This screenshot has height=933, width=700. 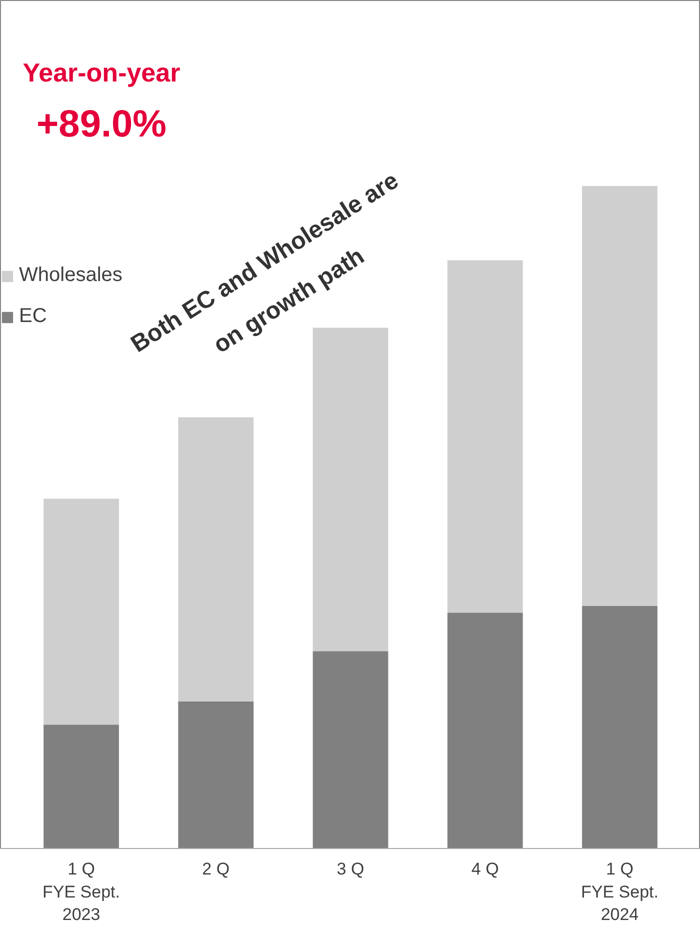 I want to click on text: Year-on-year +89.0%, so click(x=101, y=101).